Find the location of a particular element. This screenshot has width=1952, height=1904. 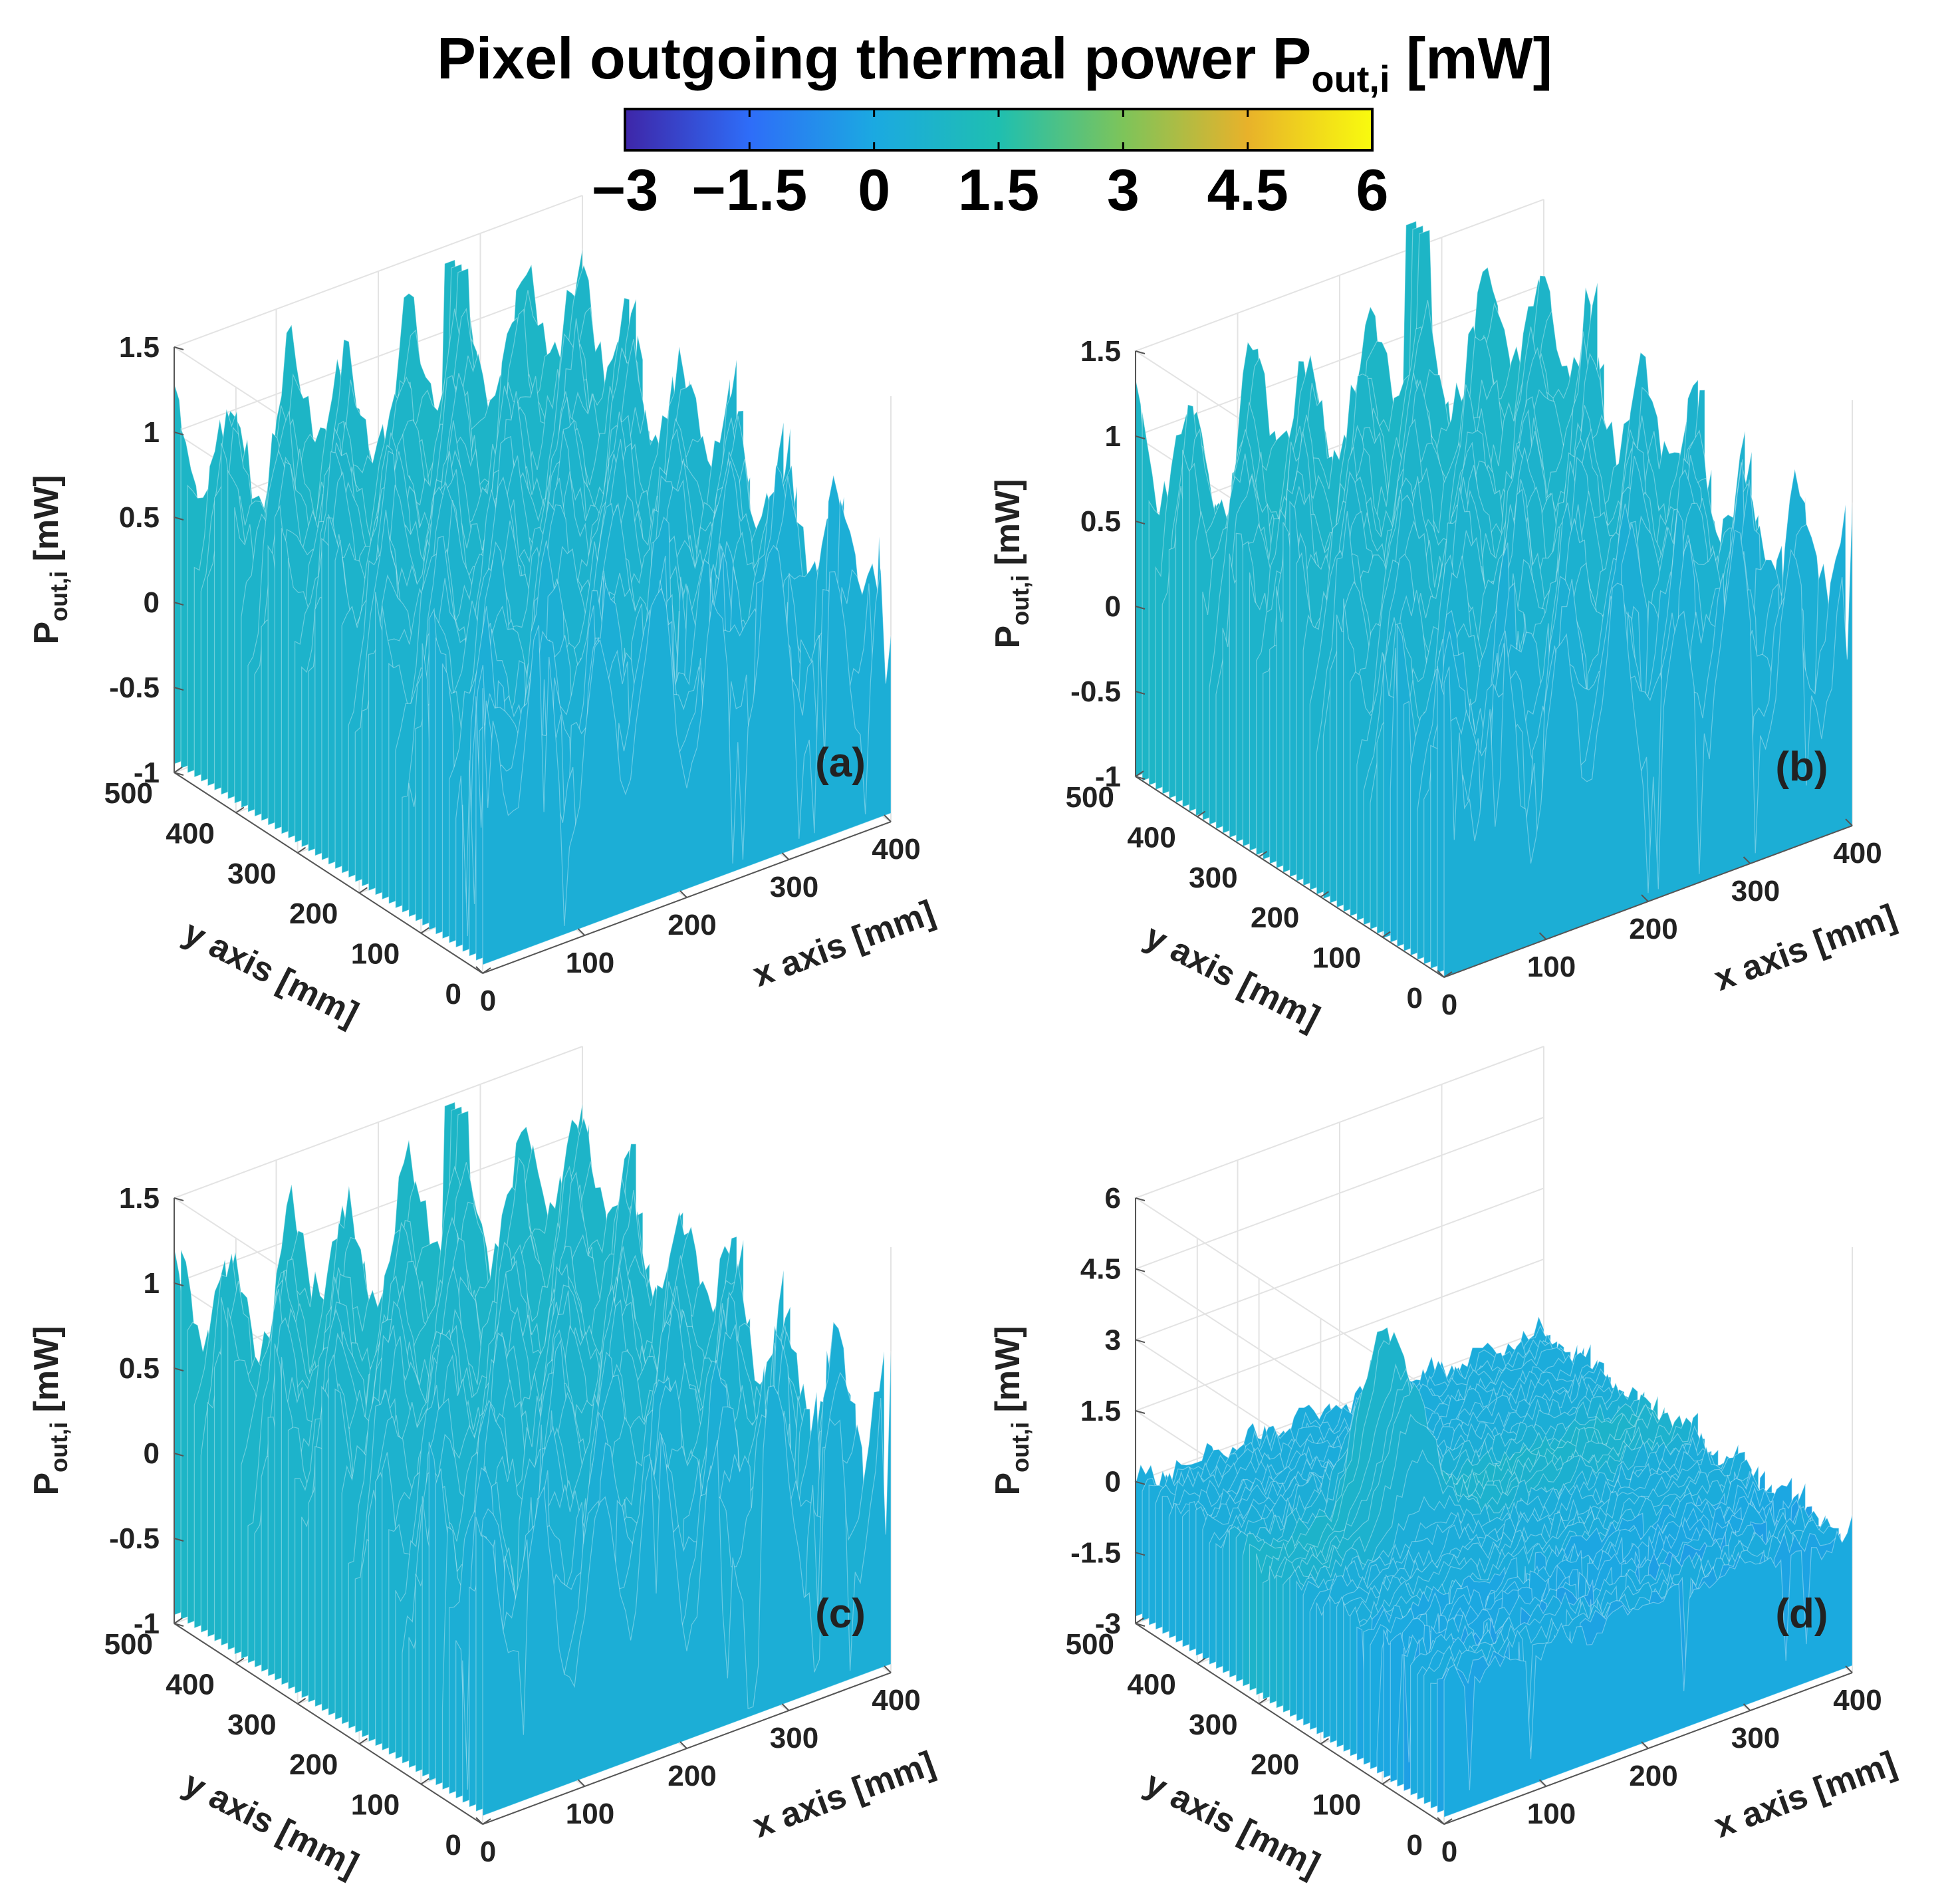

z-tick-label: 6 is located at coordinates (1113, 1198).